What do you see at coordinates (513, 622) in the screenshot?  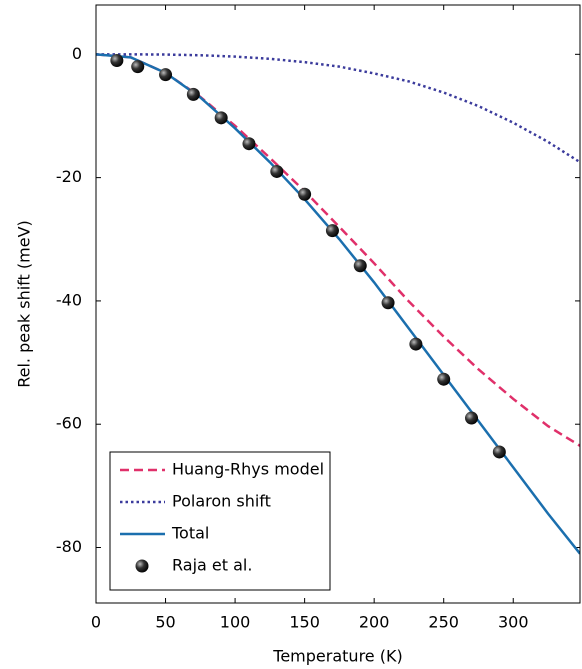 I see `x-tick-label: 300` at bounding box center [513, 622].